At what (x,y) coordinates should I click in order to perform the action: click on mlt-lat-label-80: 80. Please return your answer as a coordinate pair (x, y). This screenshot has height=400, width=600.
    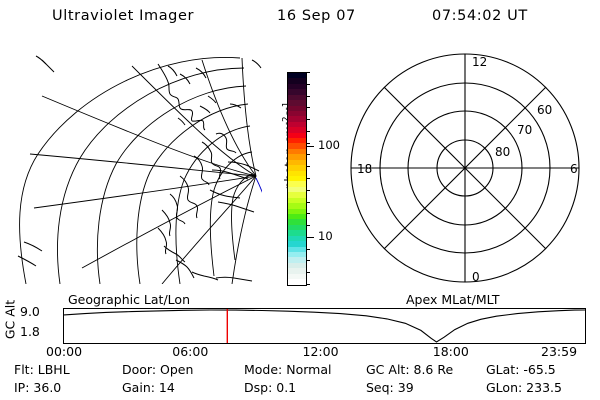
    Looking at the image, I should click on (502, 152).